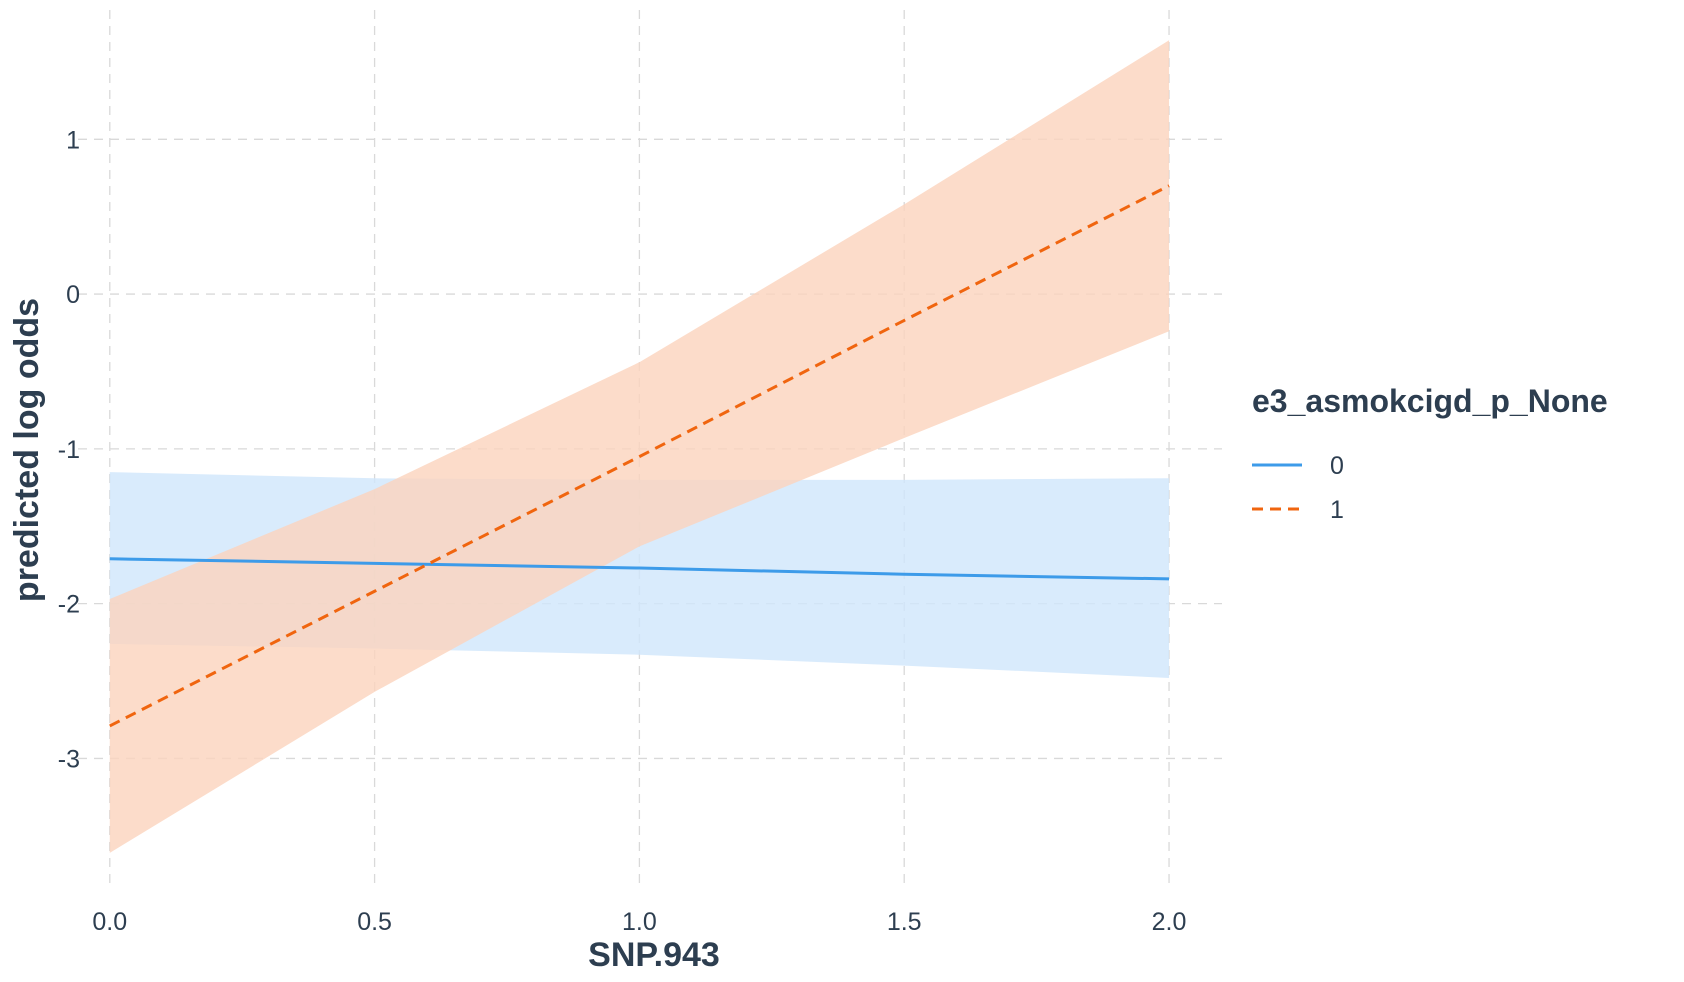 The height and width of the screenshot is (982, 1684). I want to click on legend-label-0: 0, so click(1337, 466).